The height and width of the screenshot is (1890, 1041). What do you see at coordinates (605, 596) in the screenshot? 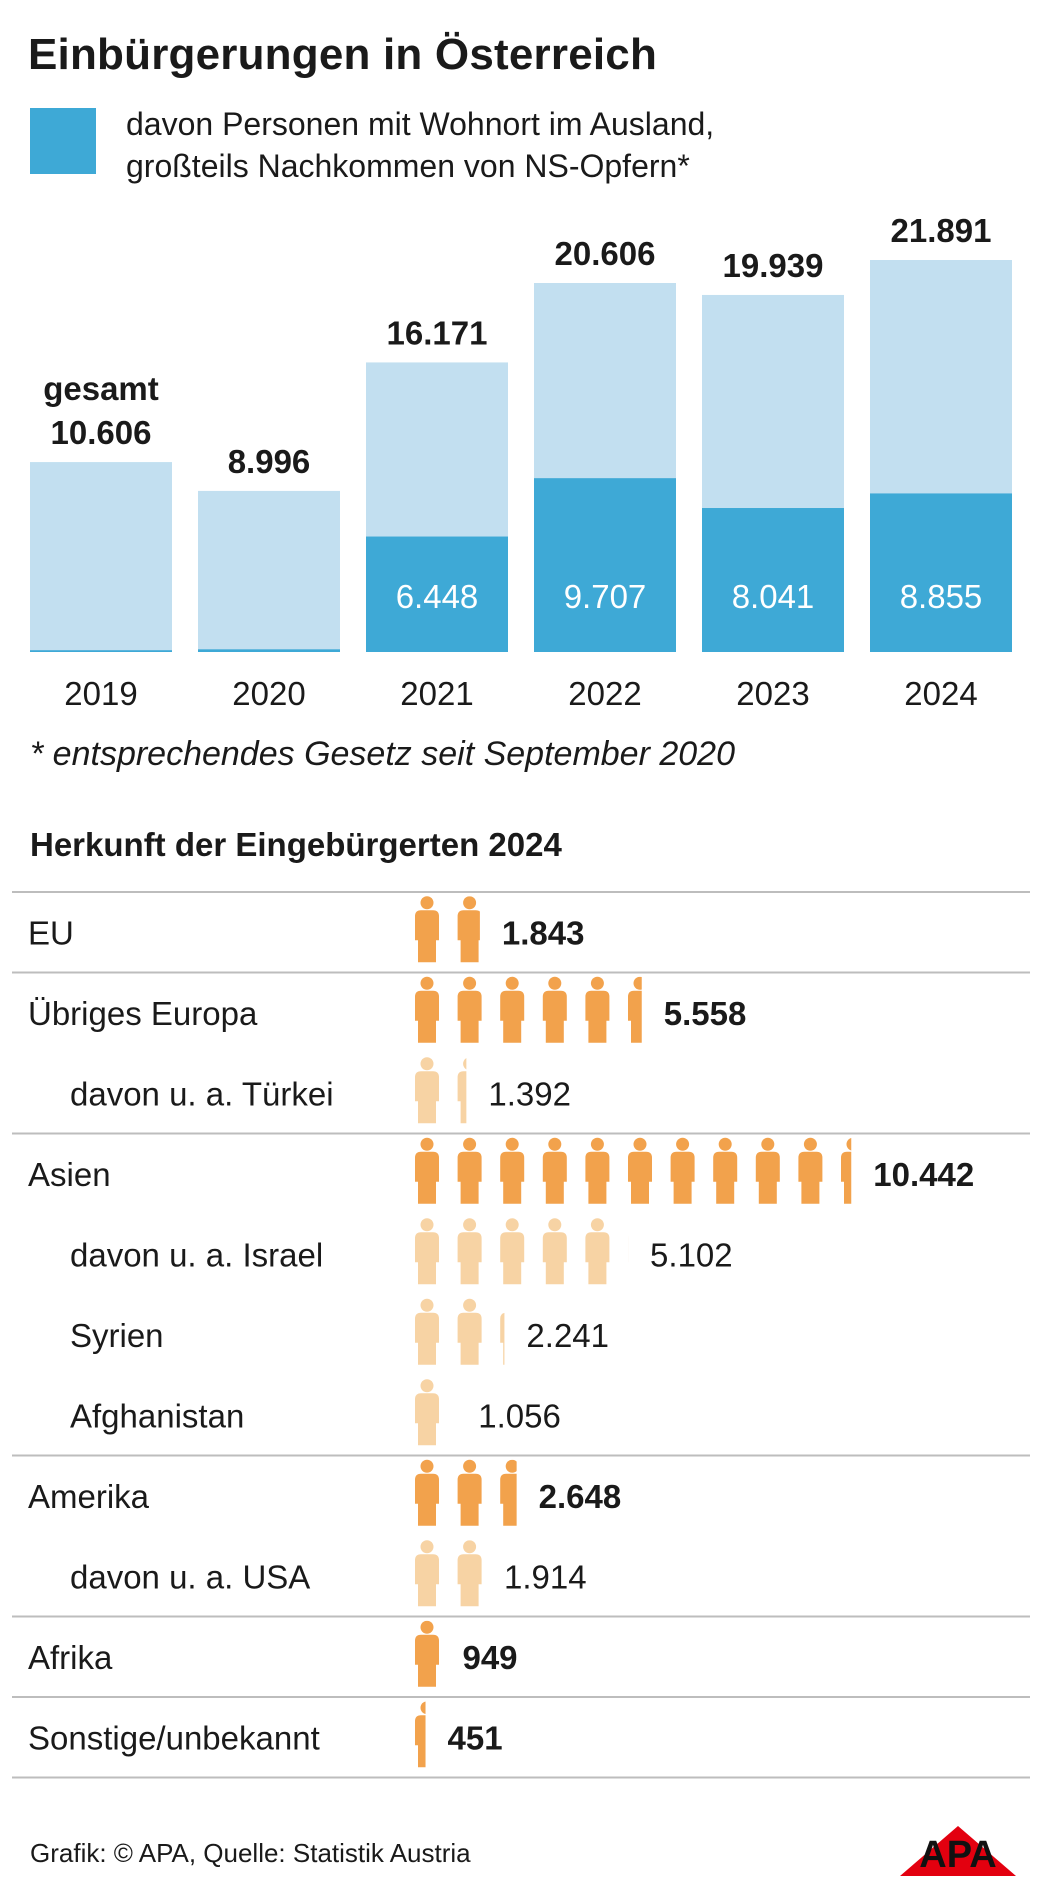
I see `abroad-label-2022: 9.707` at bounding box center [605, 596].